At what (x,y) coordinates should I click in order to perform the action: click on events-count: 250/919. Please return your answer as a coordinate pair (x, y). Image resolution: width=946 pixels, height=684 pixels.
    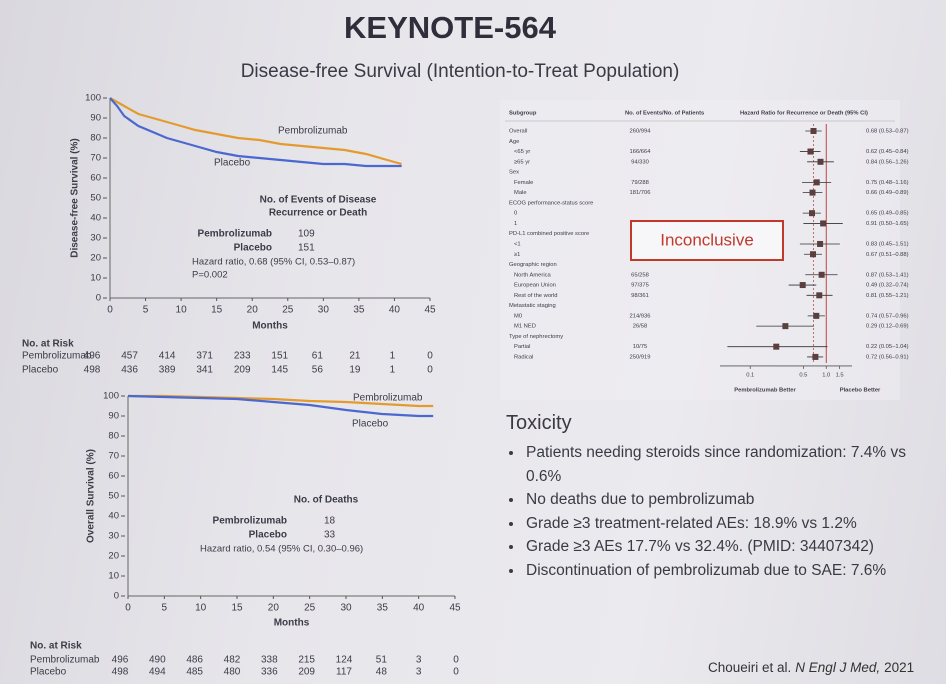
    Looking at the image, I should click on (640, 357).